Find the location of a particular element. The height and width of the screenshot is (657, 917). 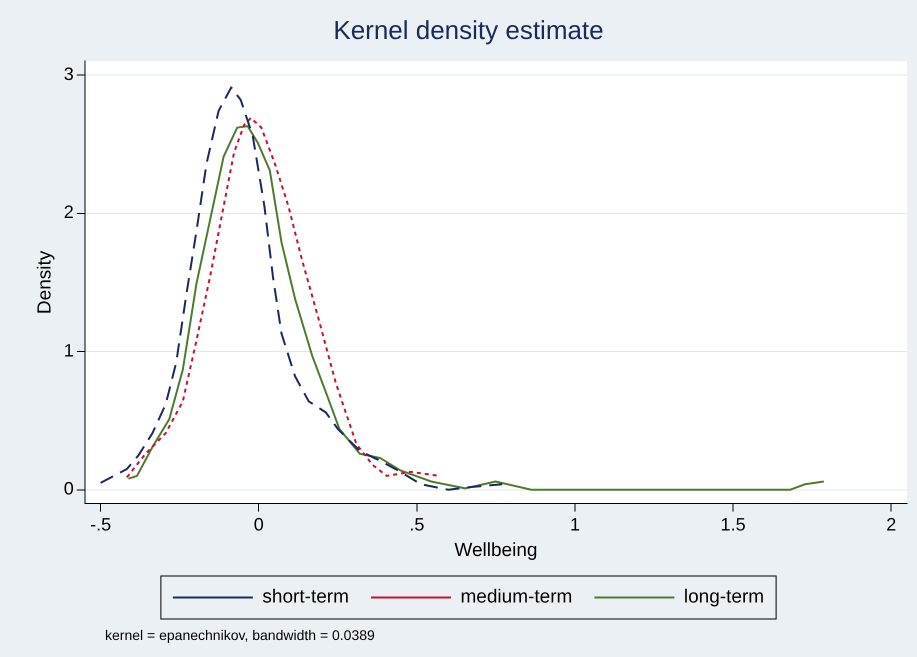

y-tick-label: 2 is located at coordinates (69, 212).